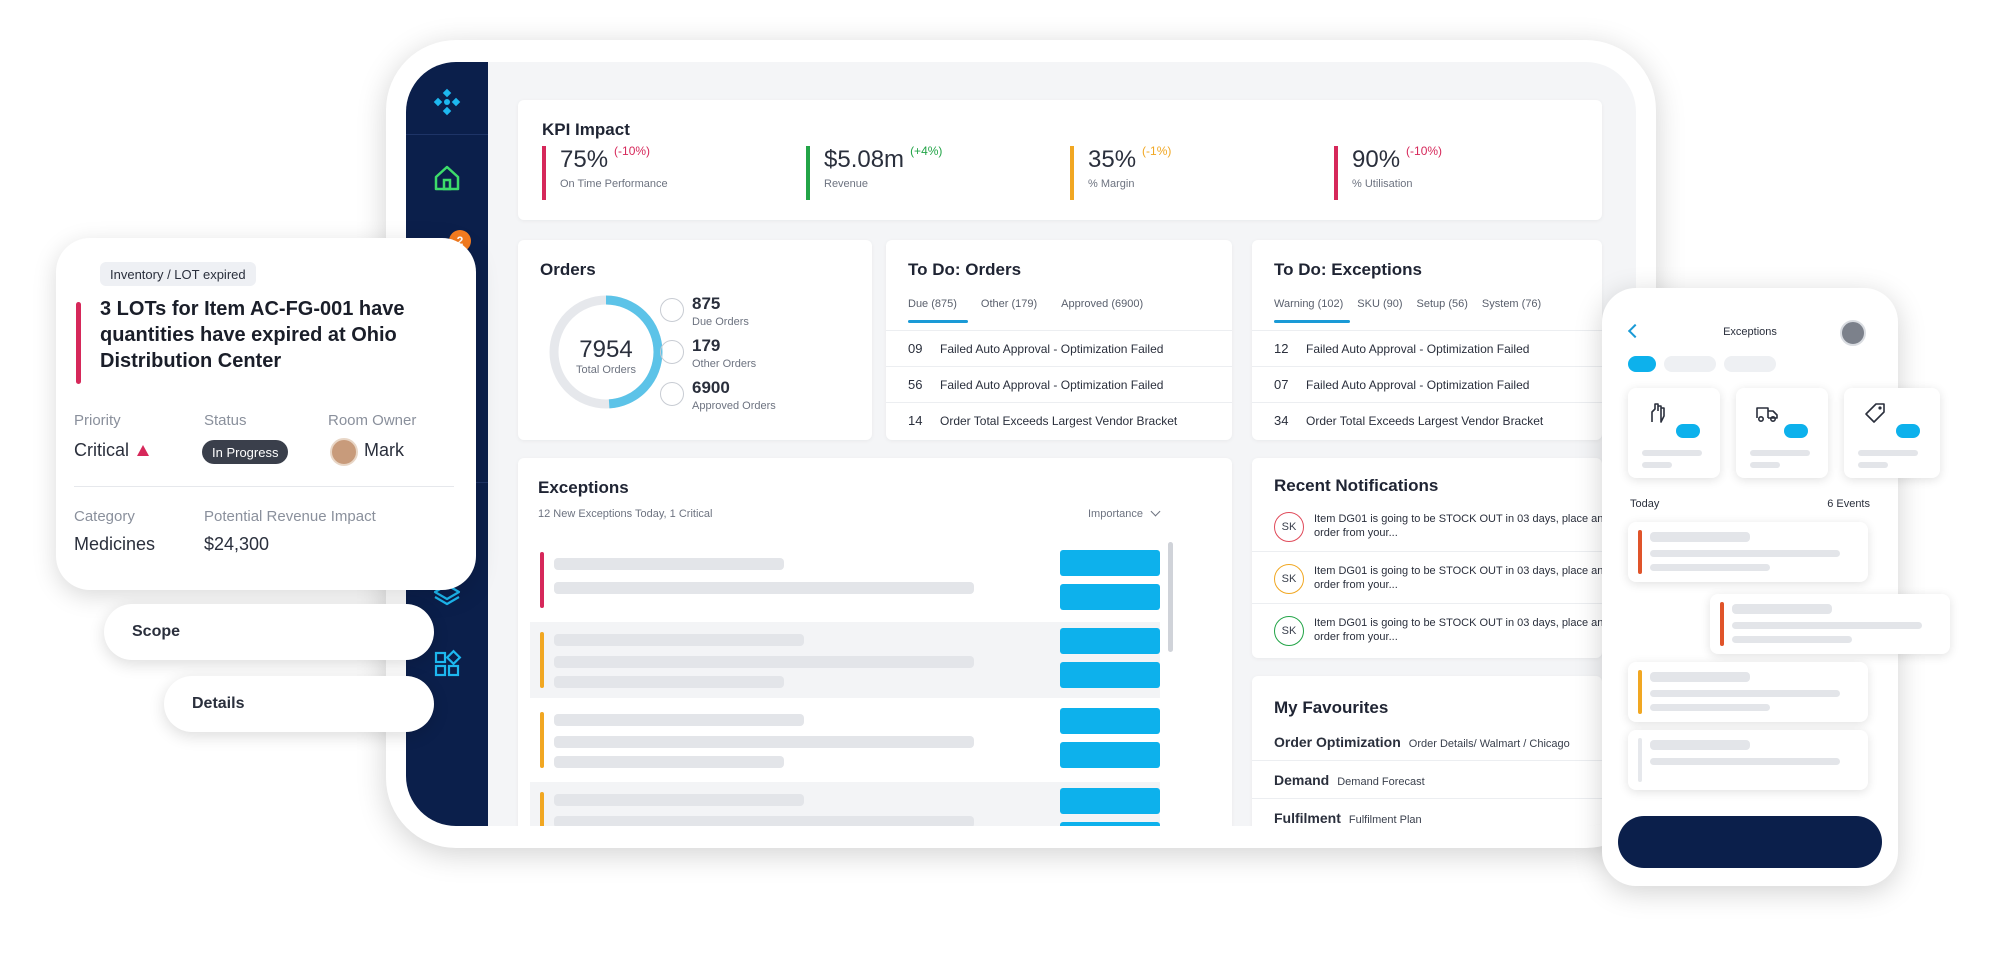 Image resolution: width=2000 pixels, height=956 pixels. Describe the element at coordinates (1875, 413) in the screenshot. I see `tag-icon` at that location.